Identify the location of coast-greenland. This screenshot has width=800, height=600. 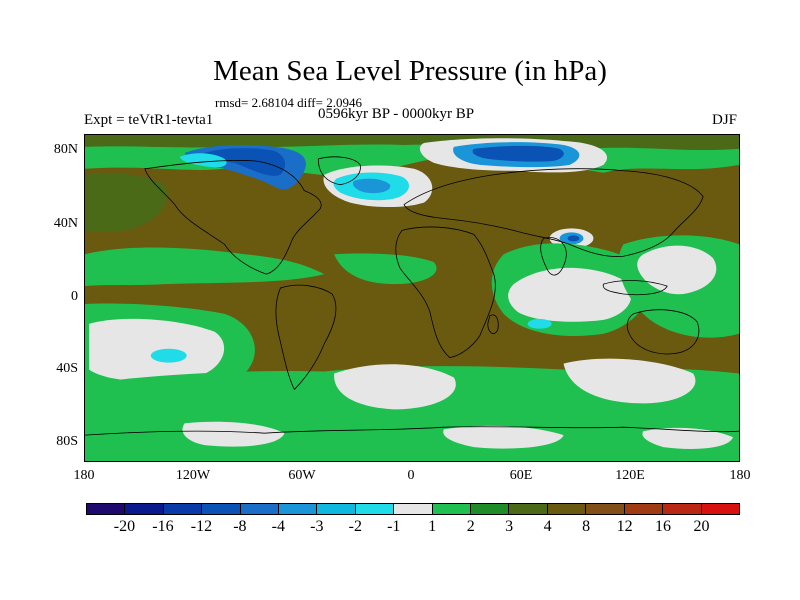
(339, 171).